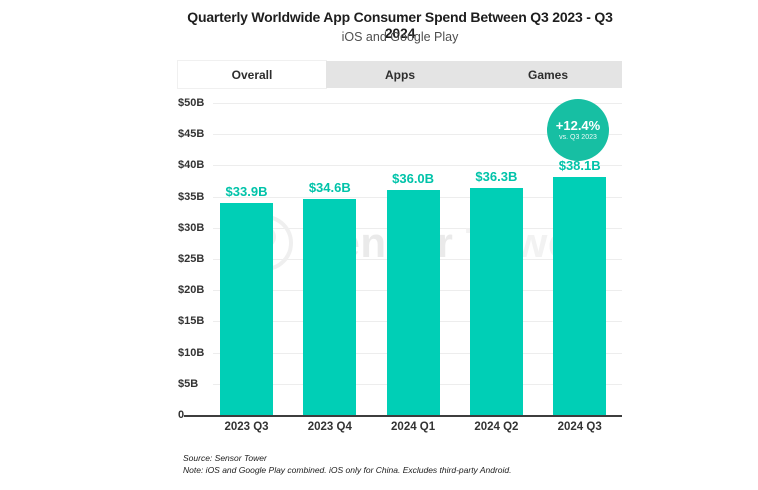 This screenshot has width=758, height=490. I want to click on y-axis-tick-45b: $45B, so click(191, 134).